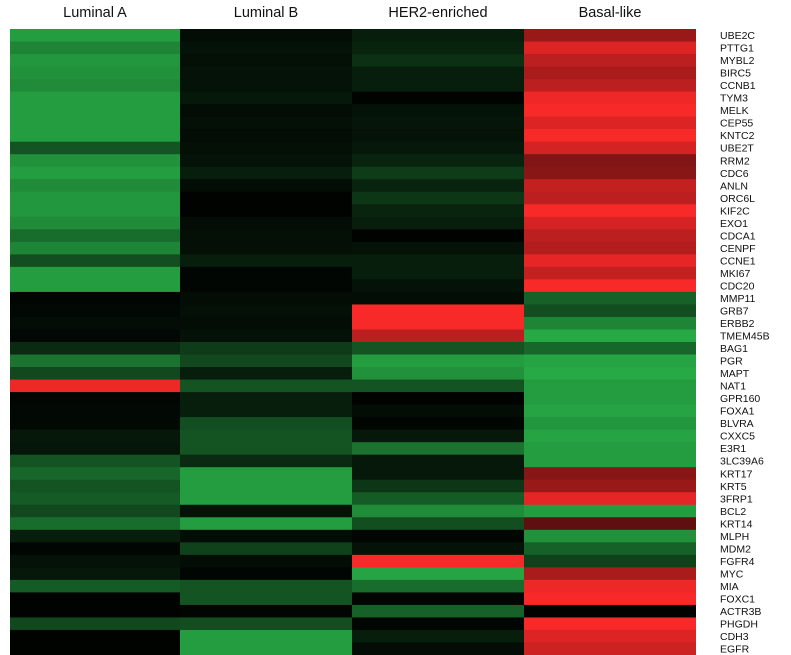  What do you see at coordinates (734, 99) in the screenshot?
I see `row-label-tym3: TYM3` at bounding box center [734, 99].